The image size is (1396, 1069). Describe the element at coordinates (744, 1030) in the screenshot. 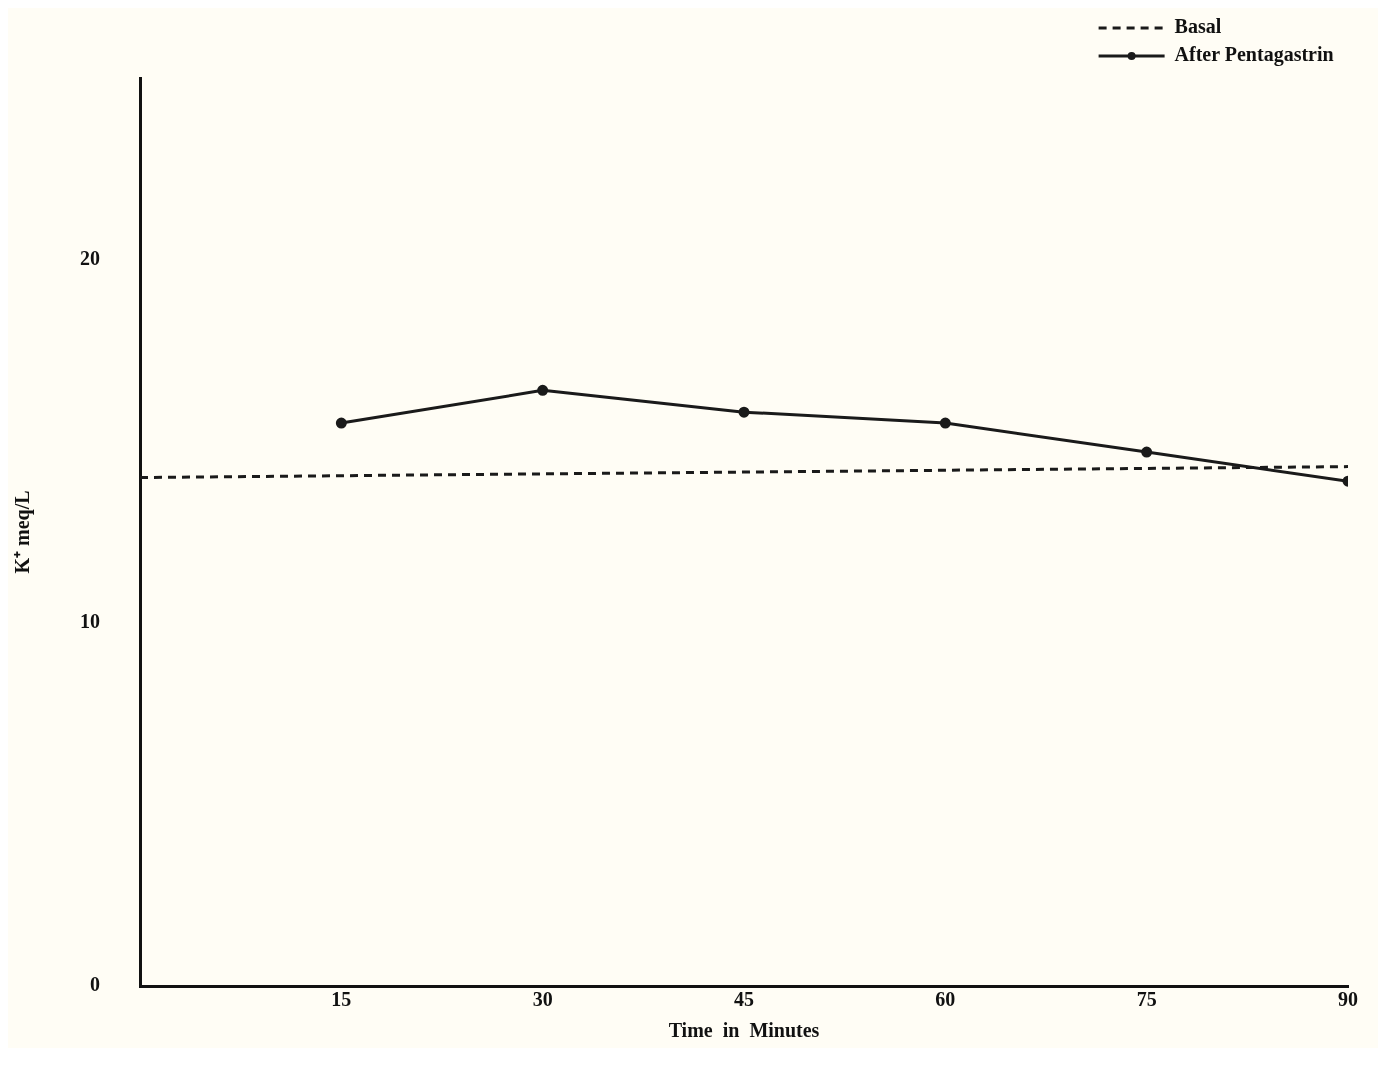

I see `x-axis-title: Time in Minutes` at that location.